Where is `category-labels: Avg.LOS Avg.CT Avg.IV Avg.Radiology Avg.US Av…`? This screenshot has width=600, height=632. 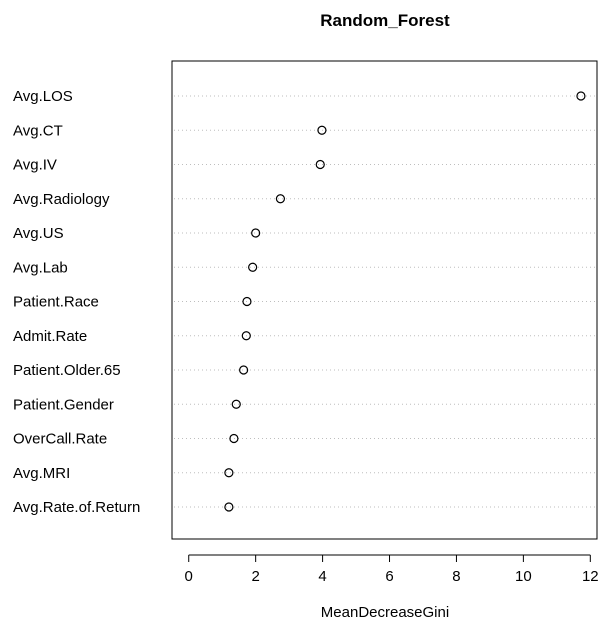 category-labels: Avg.LOS Avg.CT Avg.IV Avg.Radiology Avg.US Av… is located at coordinates (76, 302).